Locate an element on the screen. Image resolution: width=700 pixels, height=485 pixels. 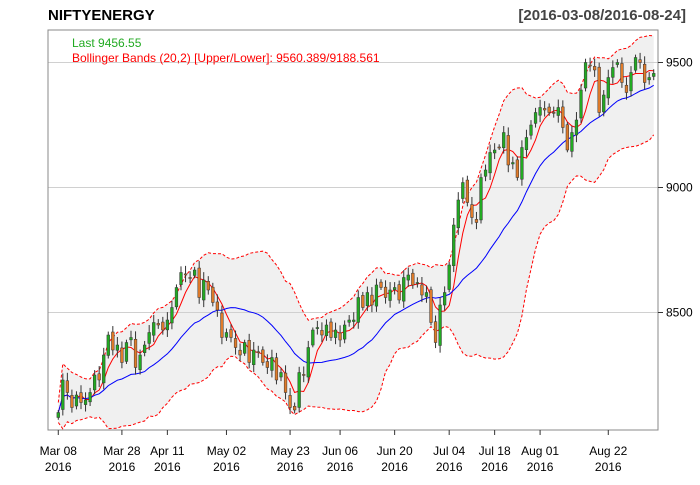
x-tick-label: Jul 18 is located at coordinates (495, 451).